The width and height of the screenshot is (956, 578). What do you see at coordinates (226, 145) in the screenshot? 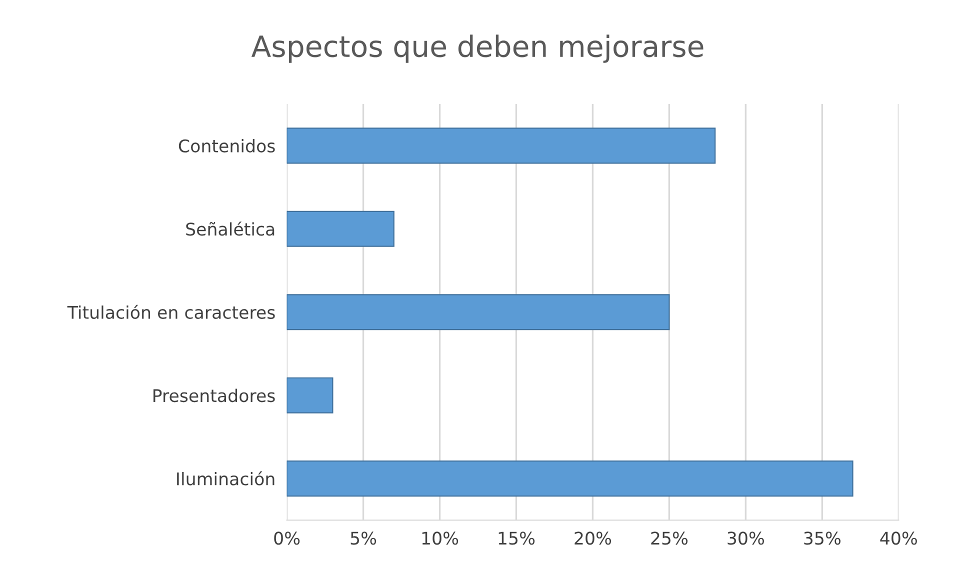
I see `y-tick-label: Contenidos` at bounding box center [226, 145].